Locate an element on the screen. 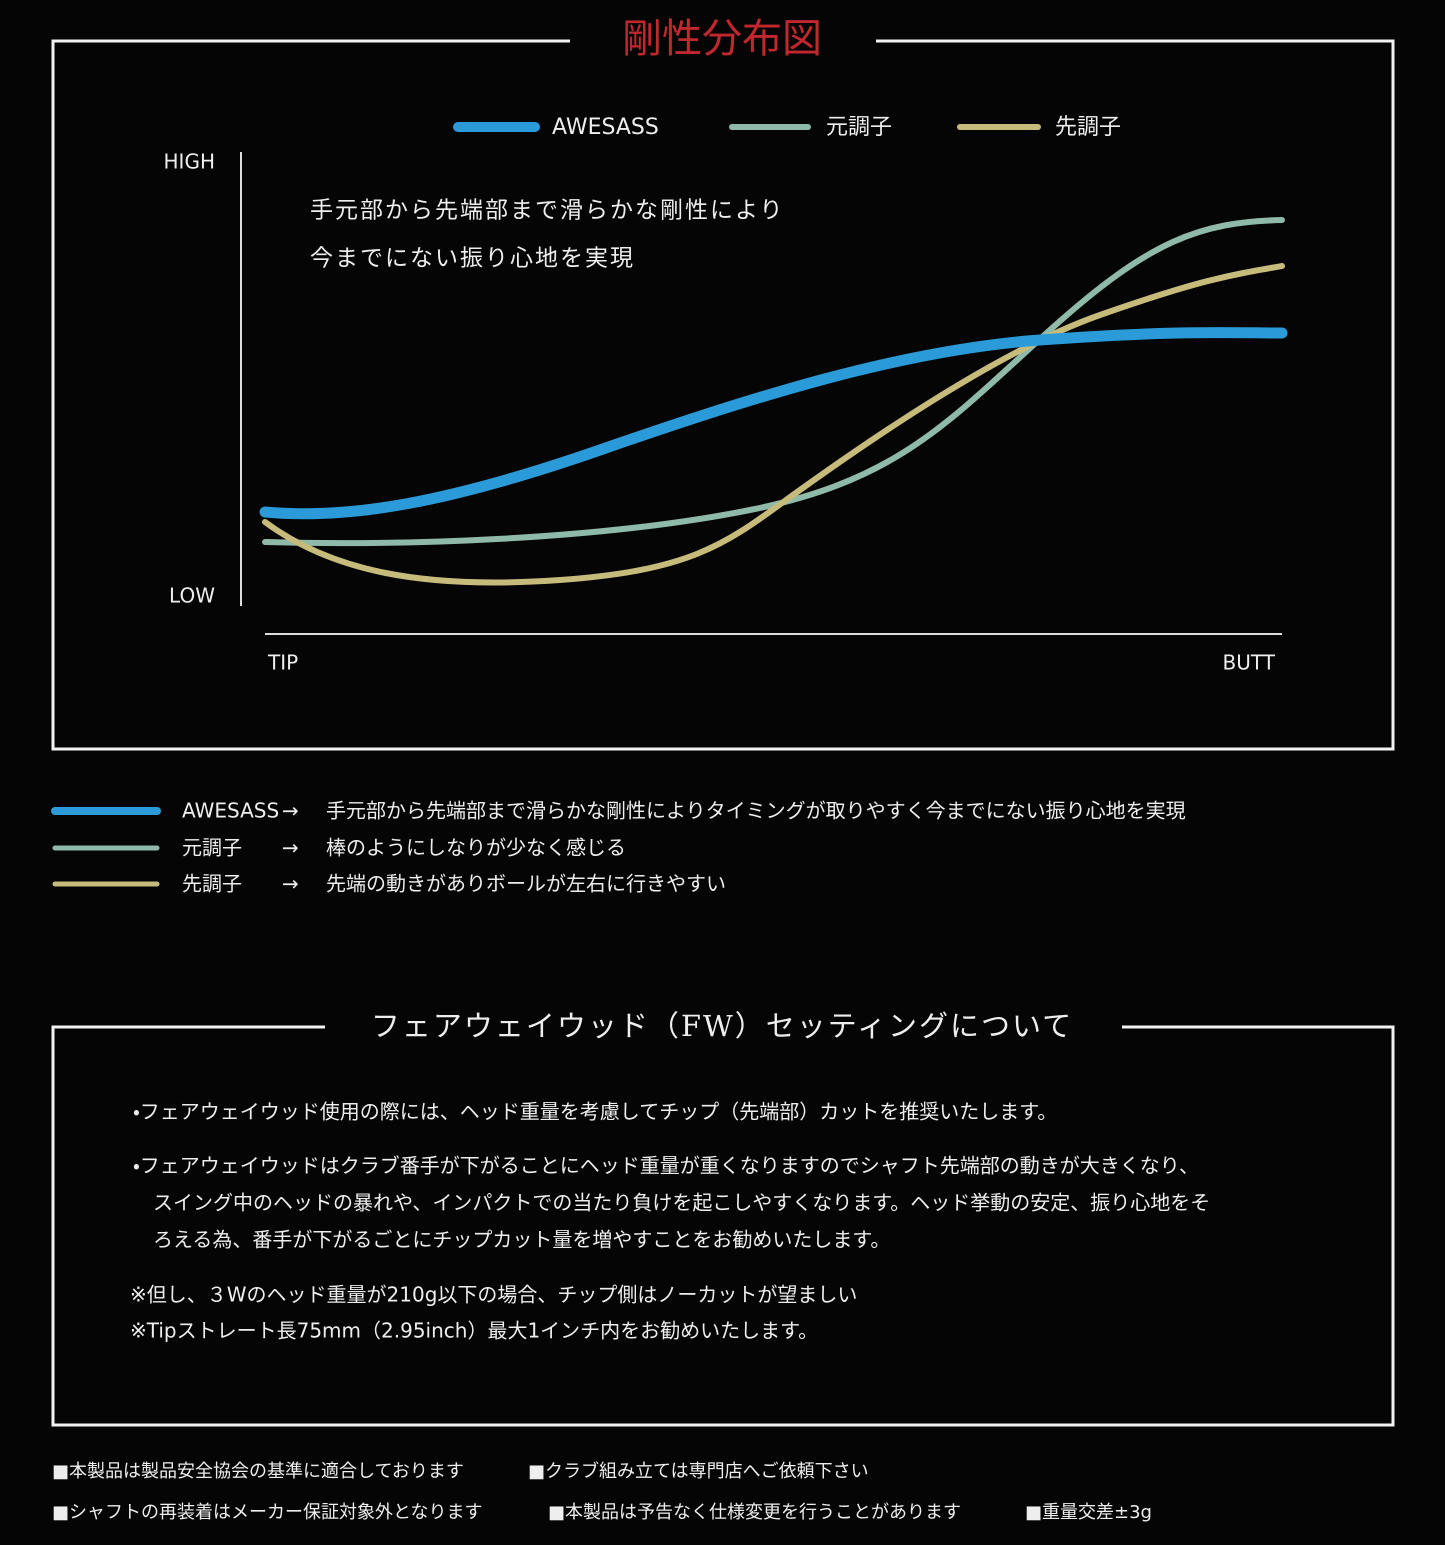  section-title: フェアウェイウッド（FW）セッティングについて is located at coordinates (722, 1026).